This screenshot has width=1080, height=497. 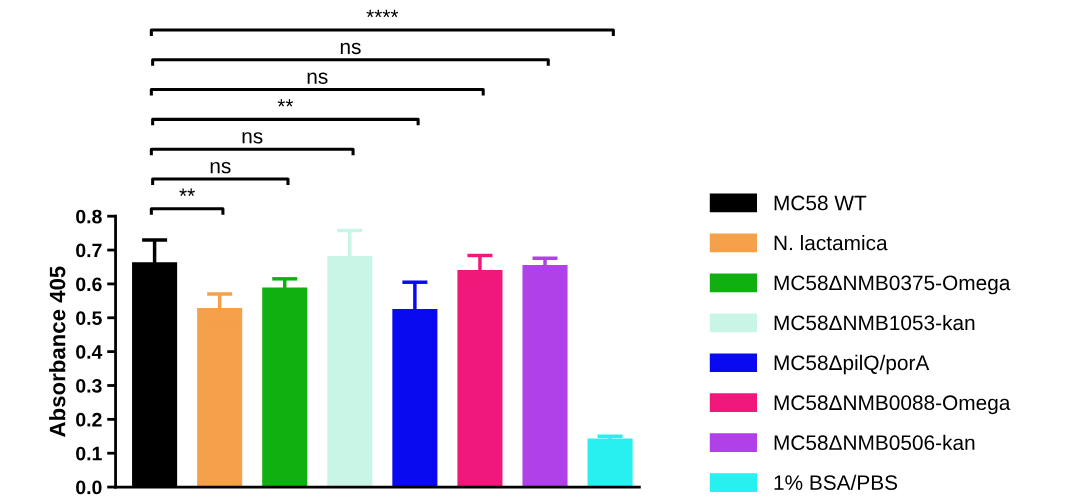 I want to click on legend-label: MC58ΔNMB0088-Omega, so click(x=892, y=405).